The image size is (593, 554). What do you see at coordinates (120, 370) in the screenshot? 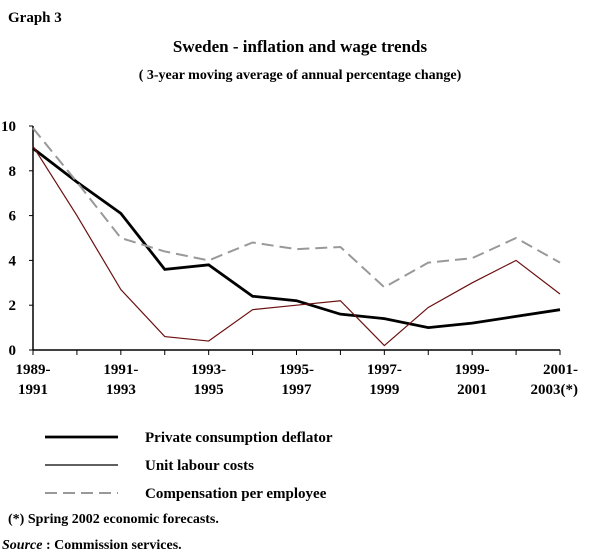
I see `x-tick-label-line: 1991-` at bounding box center [120, 370].